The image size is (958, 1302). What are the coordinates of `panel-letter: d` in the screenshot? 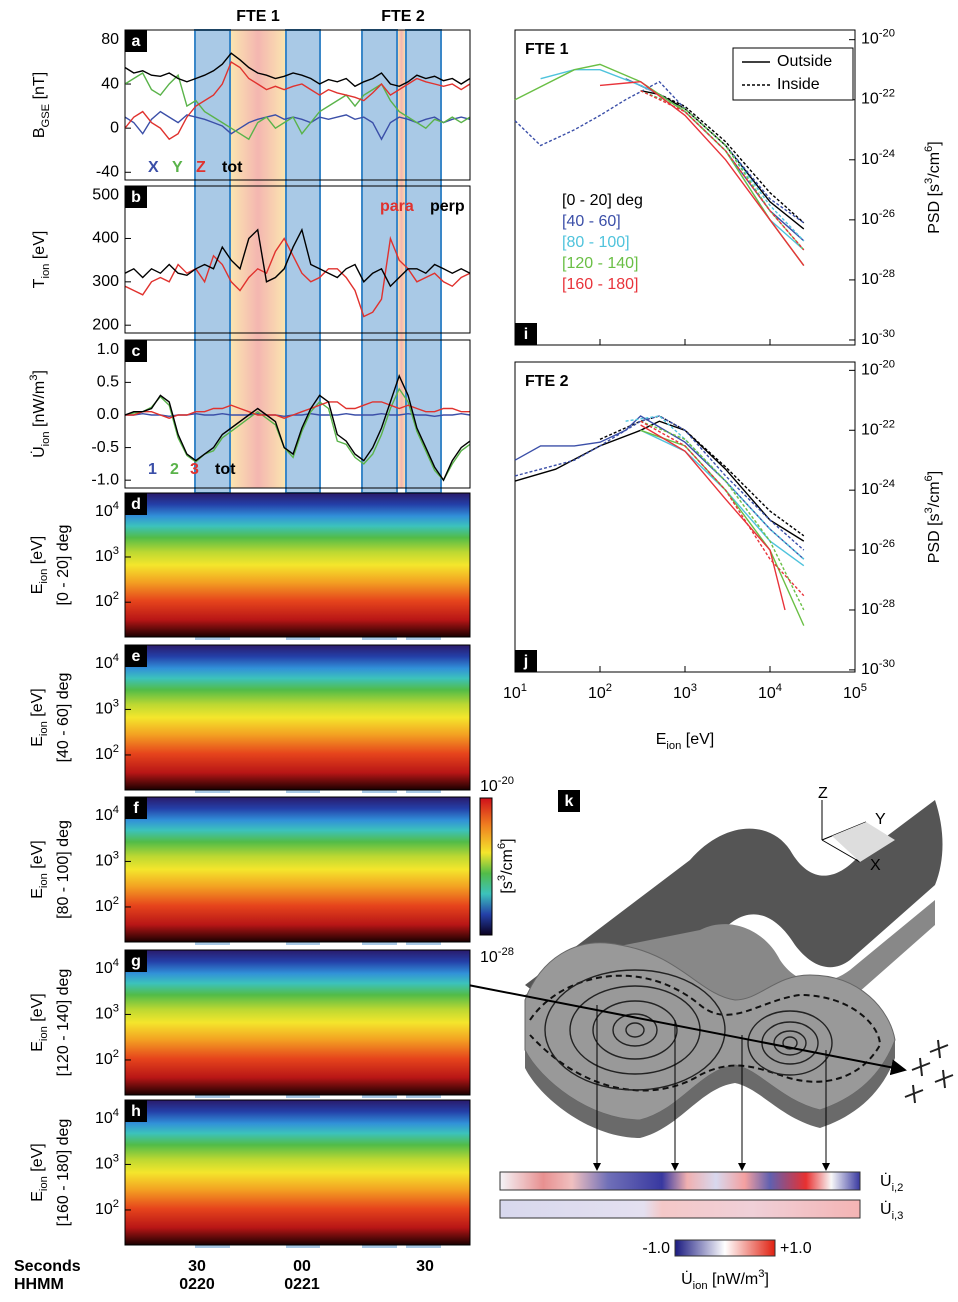 It's located at (136, 504).